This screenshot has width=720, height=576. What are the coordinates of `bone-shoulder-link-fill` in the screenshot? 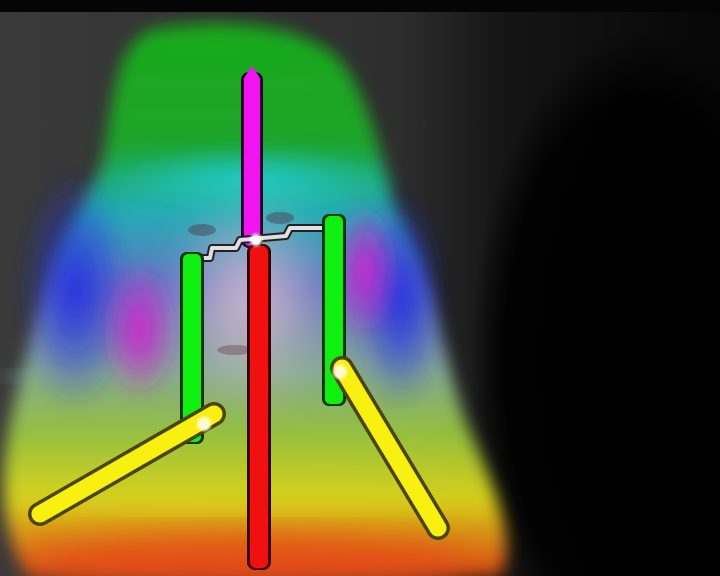 It's located at (258, 243).